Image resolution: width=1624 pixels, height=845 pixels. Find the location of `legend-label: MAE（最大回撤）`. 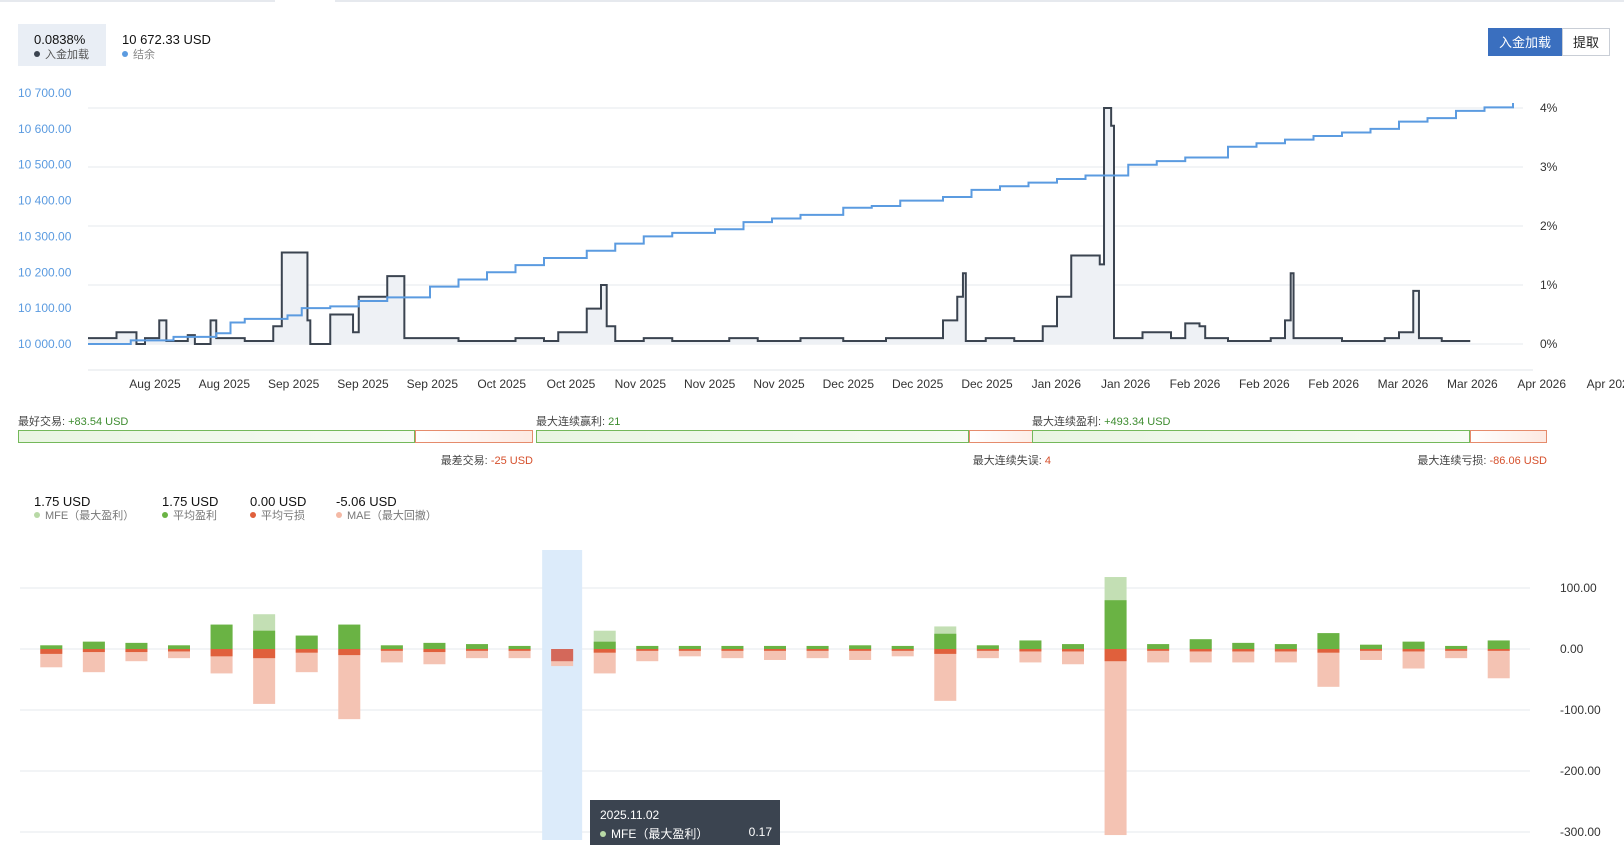

legend-label: MAE（最大回撤） is located at coordinates (392, 516).